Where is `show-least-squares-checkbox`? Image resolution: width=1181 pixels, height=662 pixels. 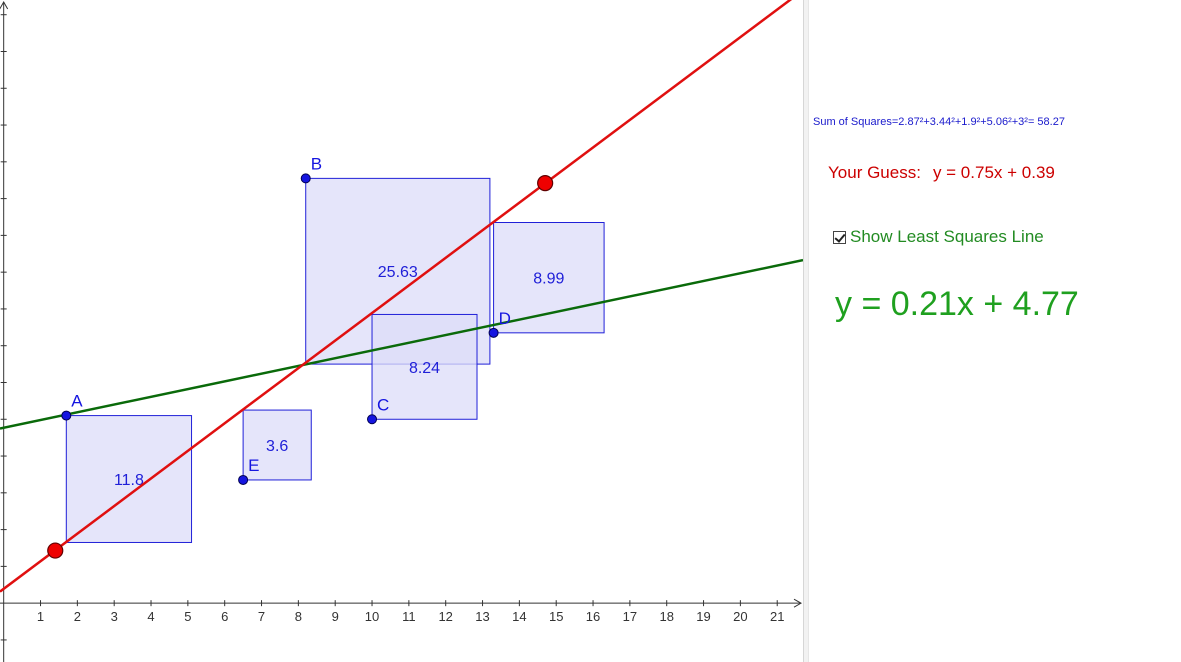 show-least-squares-checkbox is located at coordinates (839, 237).